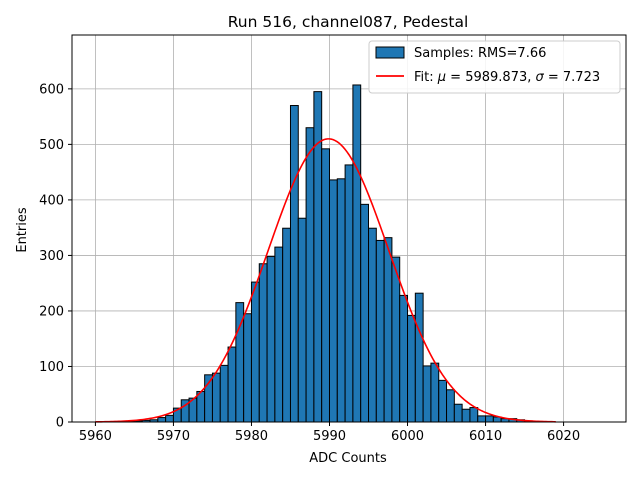 The width and height of the screenshot is (640, 480). I want to click on legend-fit-label: Fit: μ = 5989.873, σ = 7.723, so click(507, 77).